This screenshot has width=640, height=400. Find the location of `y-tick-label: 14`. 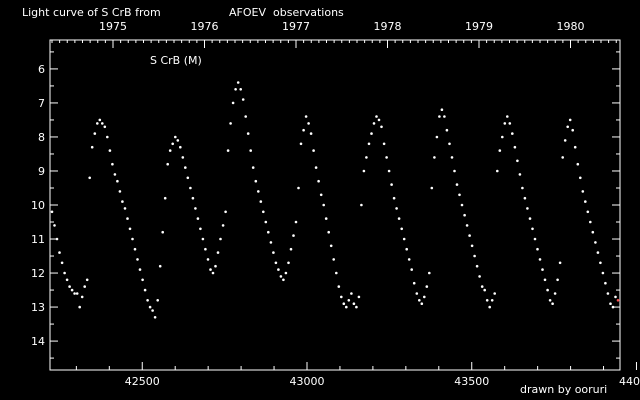

y-tick-label: 14 is located at coordinates (38, 341).